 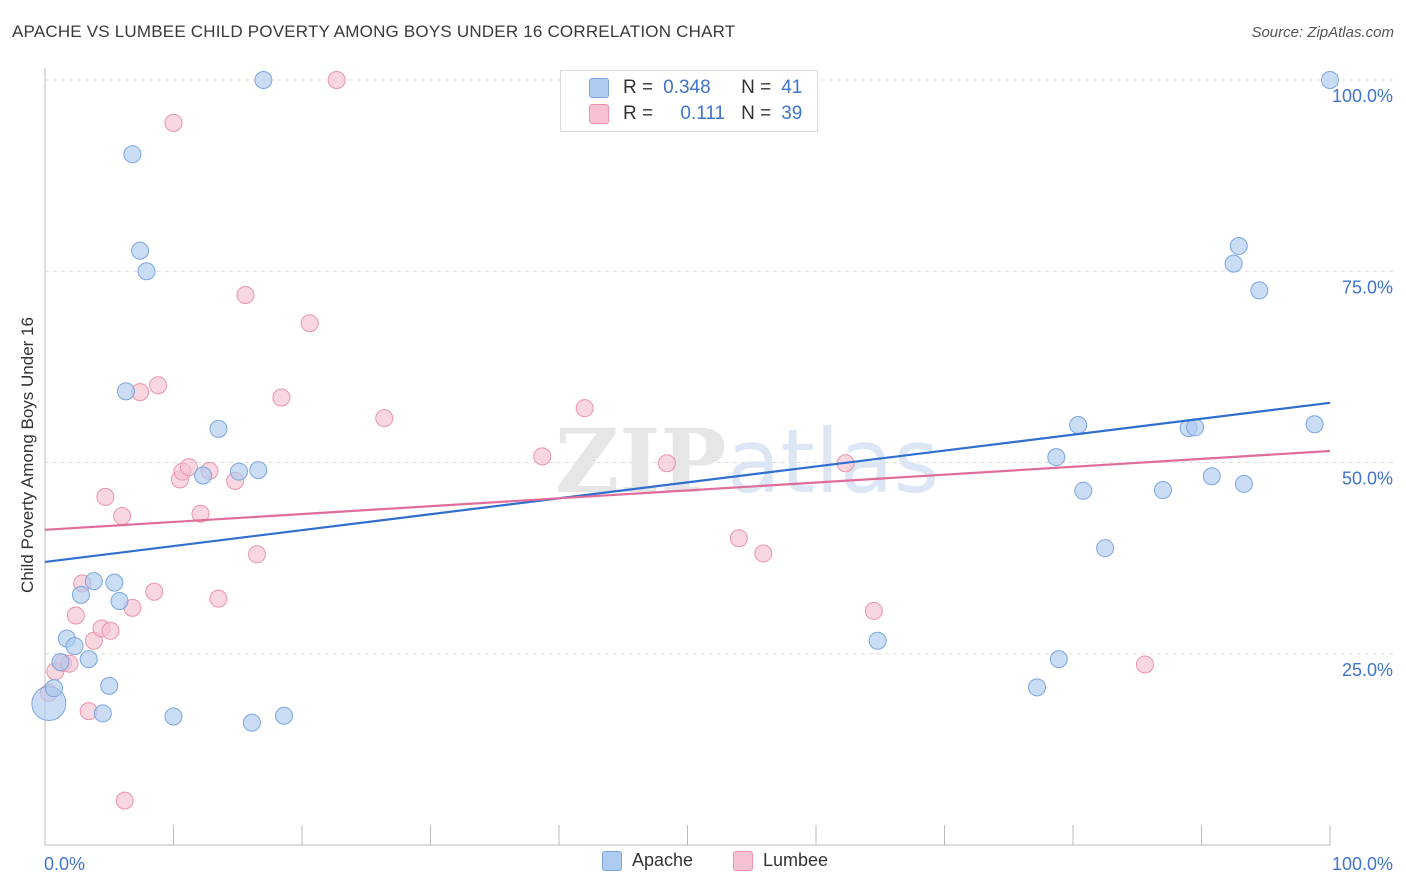 I want to click on n-value: 39, so click(x=792, y=113).